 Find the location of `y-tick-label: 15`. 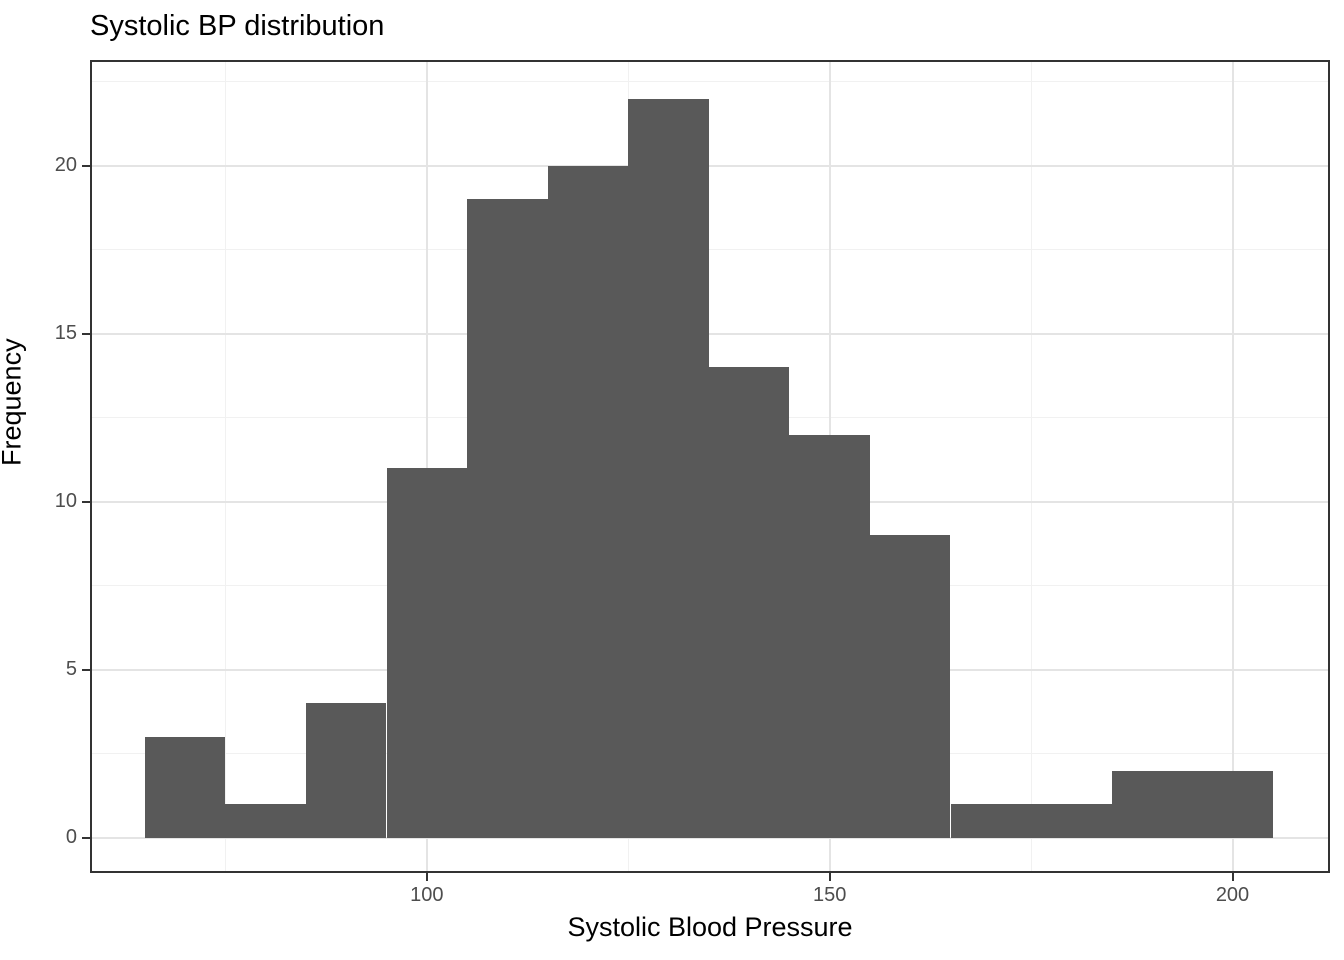

y-tick-label: 15 is located at coordinates (65, 332).